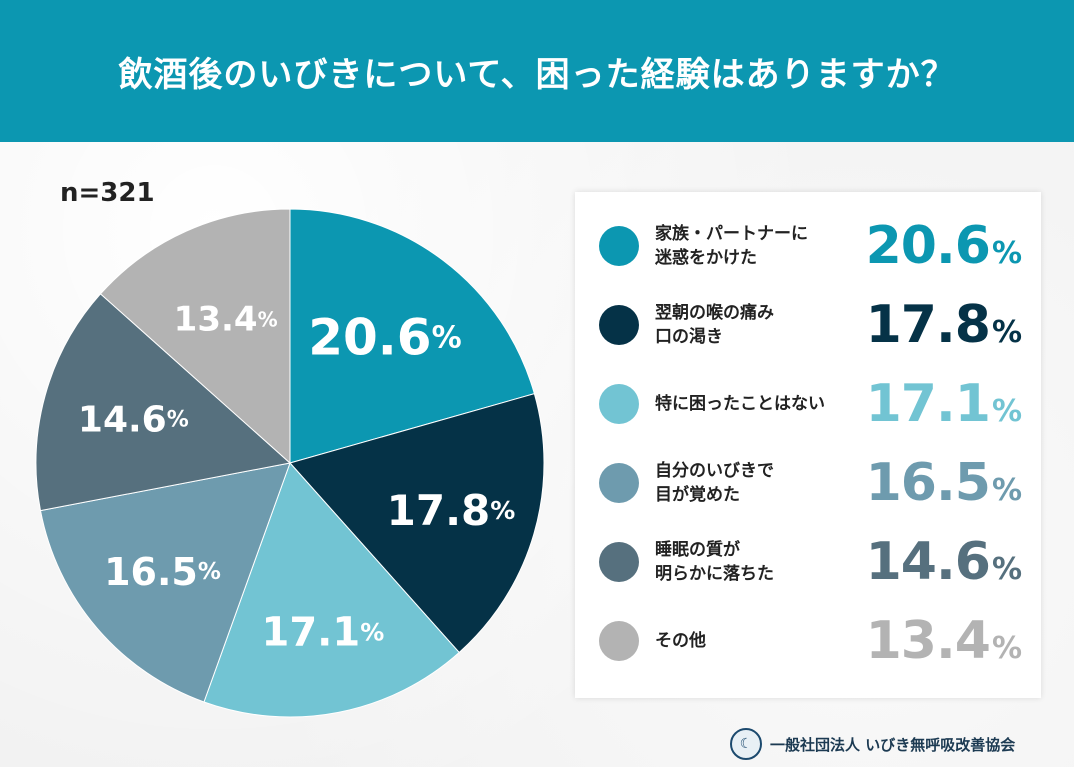  I want to click on legend-item: 特に困ったことはない 17.1%, so click(810, 403).